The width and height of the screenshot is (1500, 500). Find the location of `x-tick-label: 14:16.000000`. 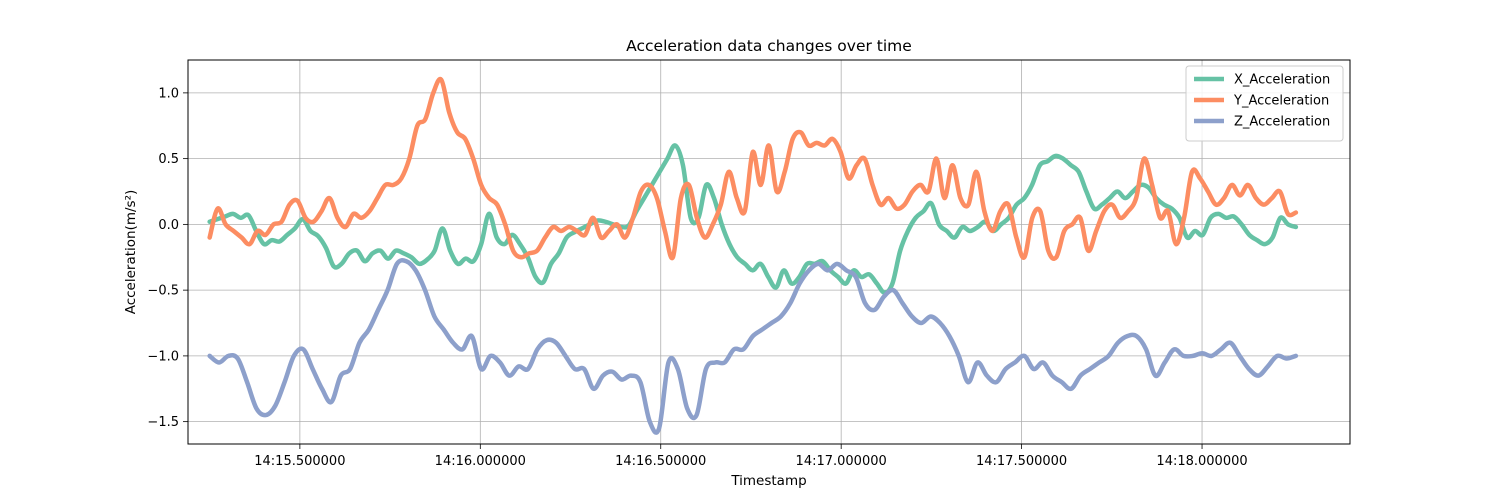

x-tick-label: 14:16.000000 is located at coordinates (480, 461).